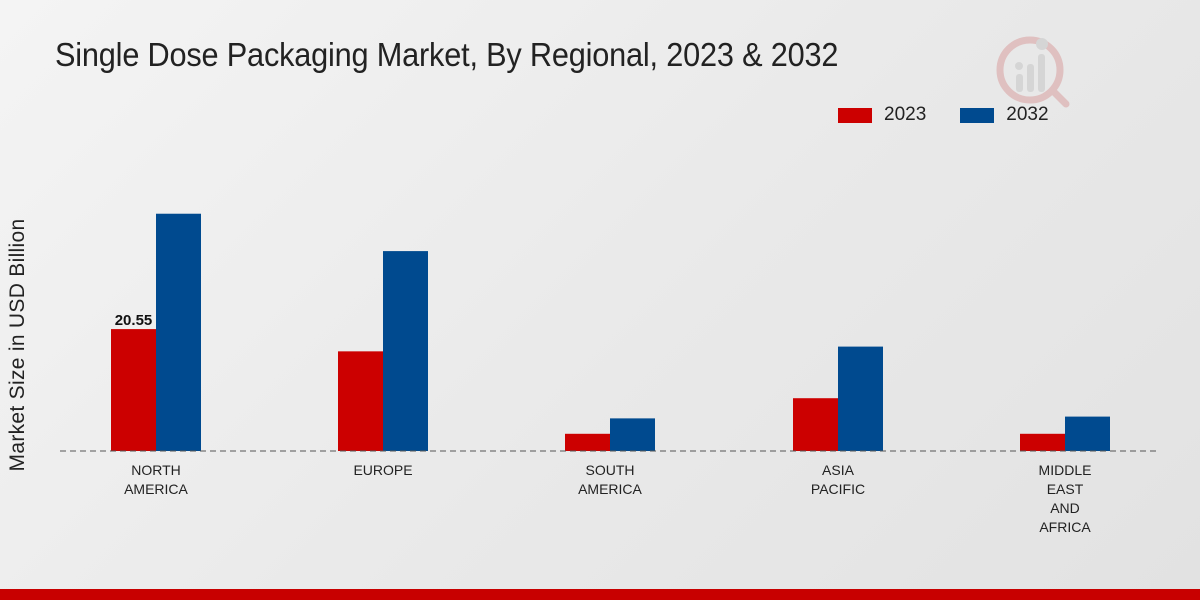 This screenshot has height=600, width=1200. Describe the element at coordinates (382, 470) in the screenshot. I see `x-tick-label-2: EUROPE` at that location.